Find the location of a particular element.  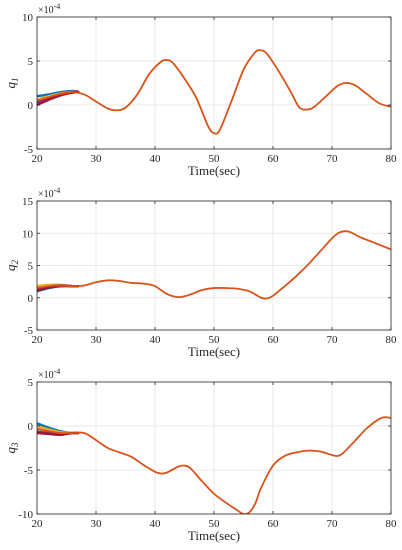

y-axis-label-subscript: 2 is located at coordinates (15, 262).